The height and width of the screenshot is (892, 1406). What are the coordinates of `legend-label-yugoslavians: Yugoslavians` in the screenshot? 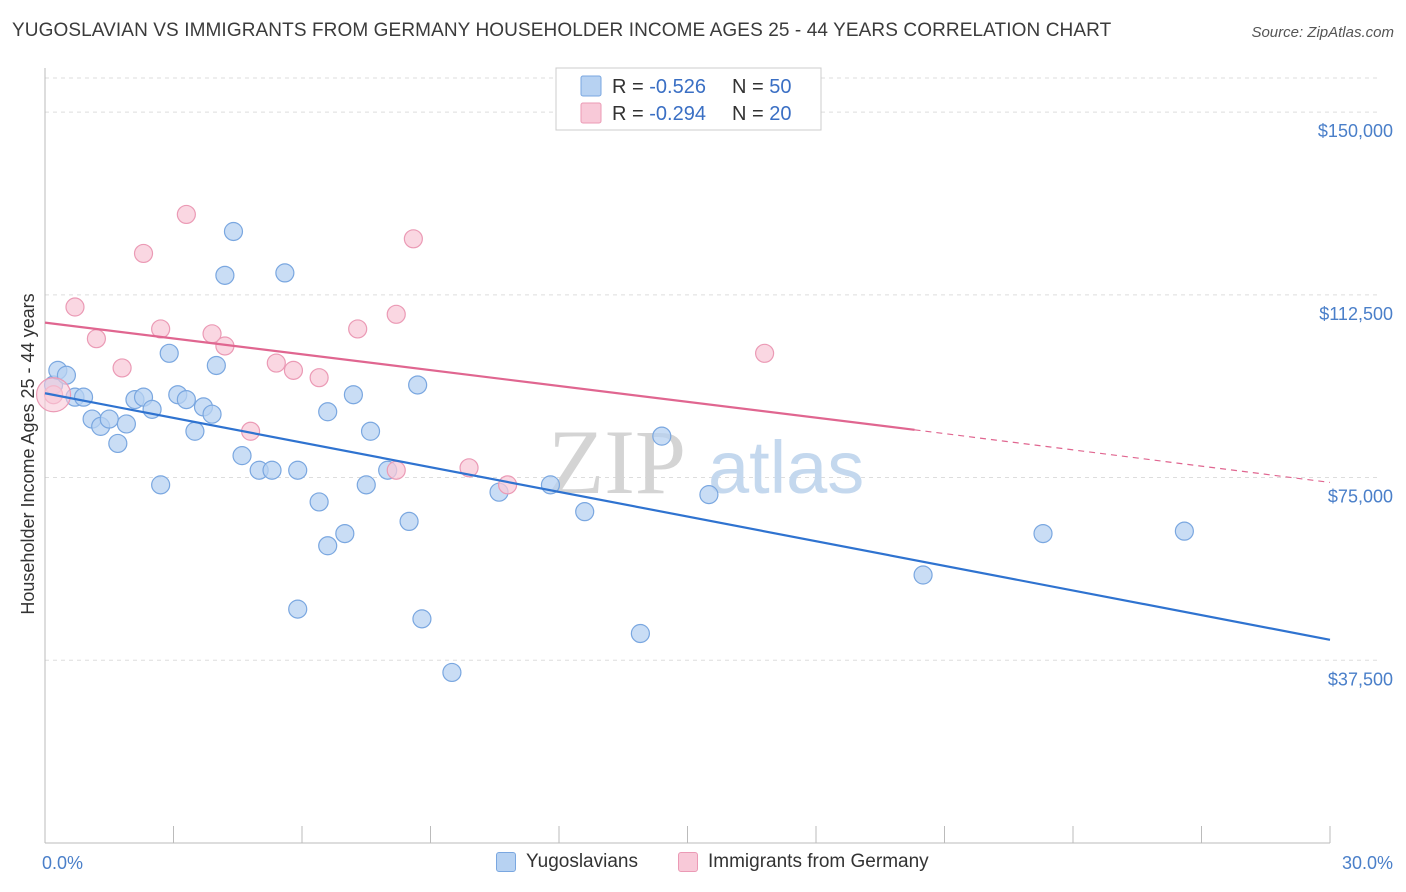 It's located at (582, 861).